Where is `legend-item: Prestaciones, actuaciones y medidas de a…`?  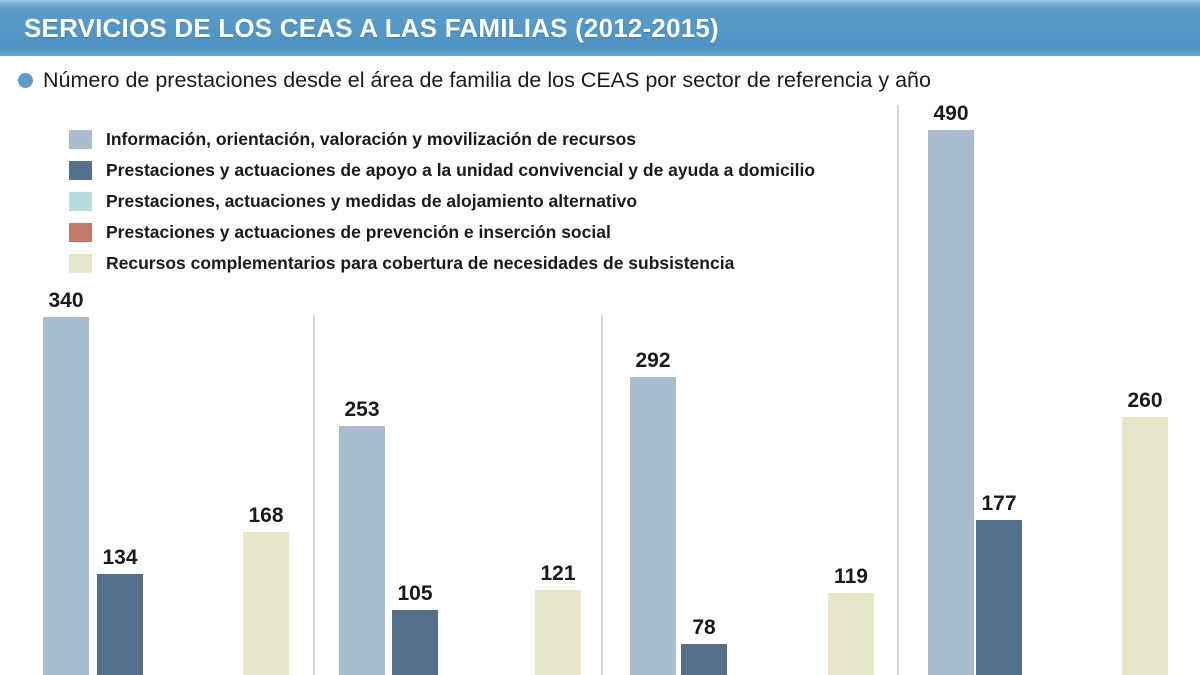
legend-item: Prestaciones, actuaciones y medidas de a… is located at coordinates (442, 201).